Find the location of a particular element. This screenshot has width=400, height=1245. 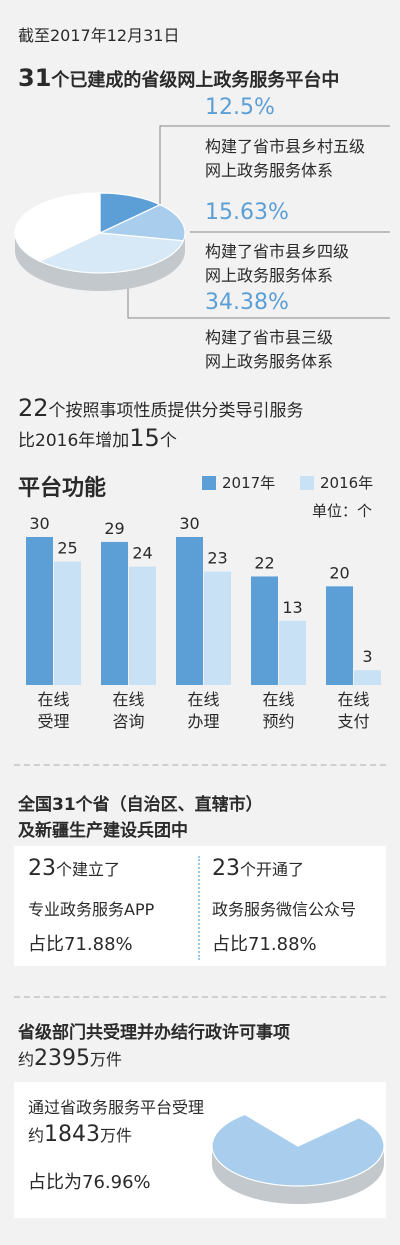

section4-title: 省级部门共受理并办结行政许可事项 is located at coordinates (154, 1033).